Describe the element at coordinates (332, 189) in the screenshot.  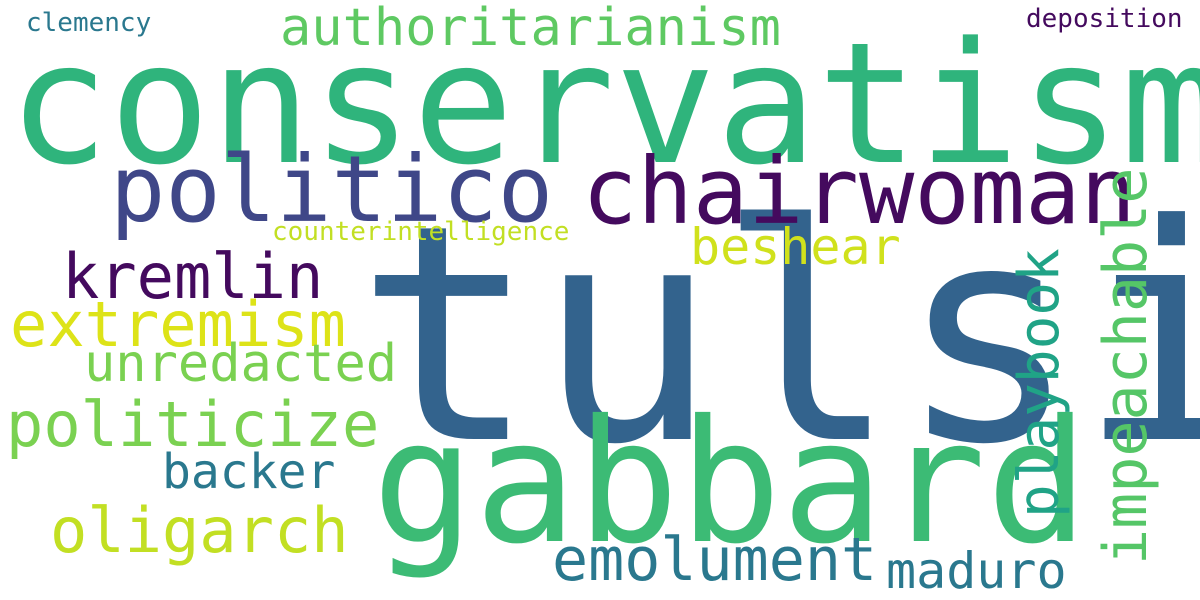
I see `word-politico: politico` at that location.